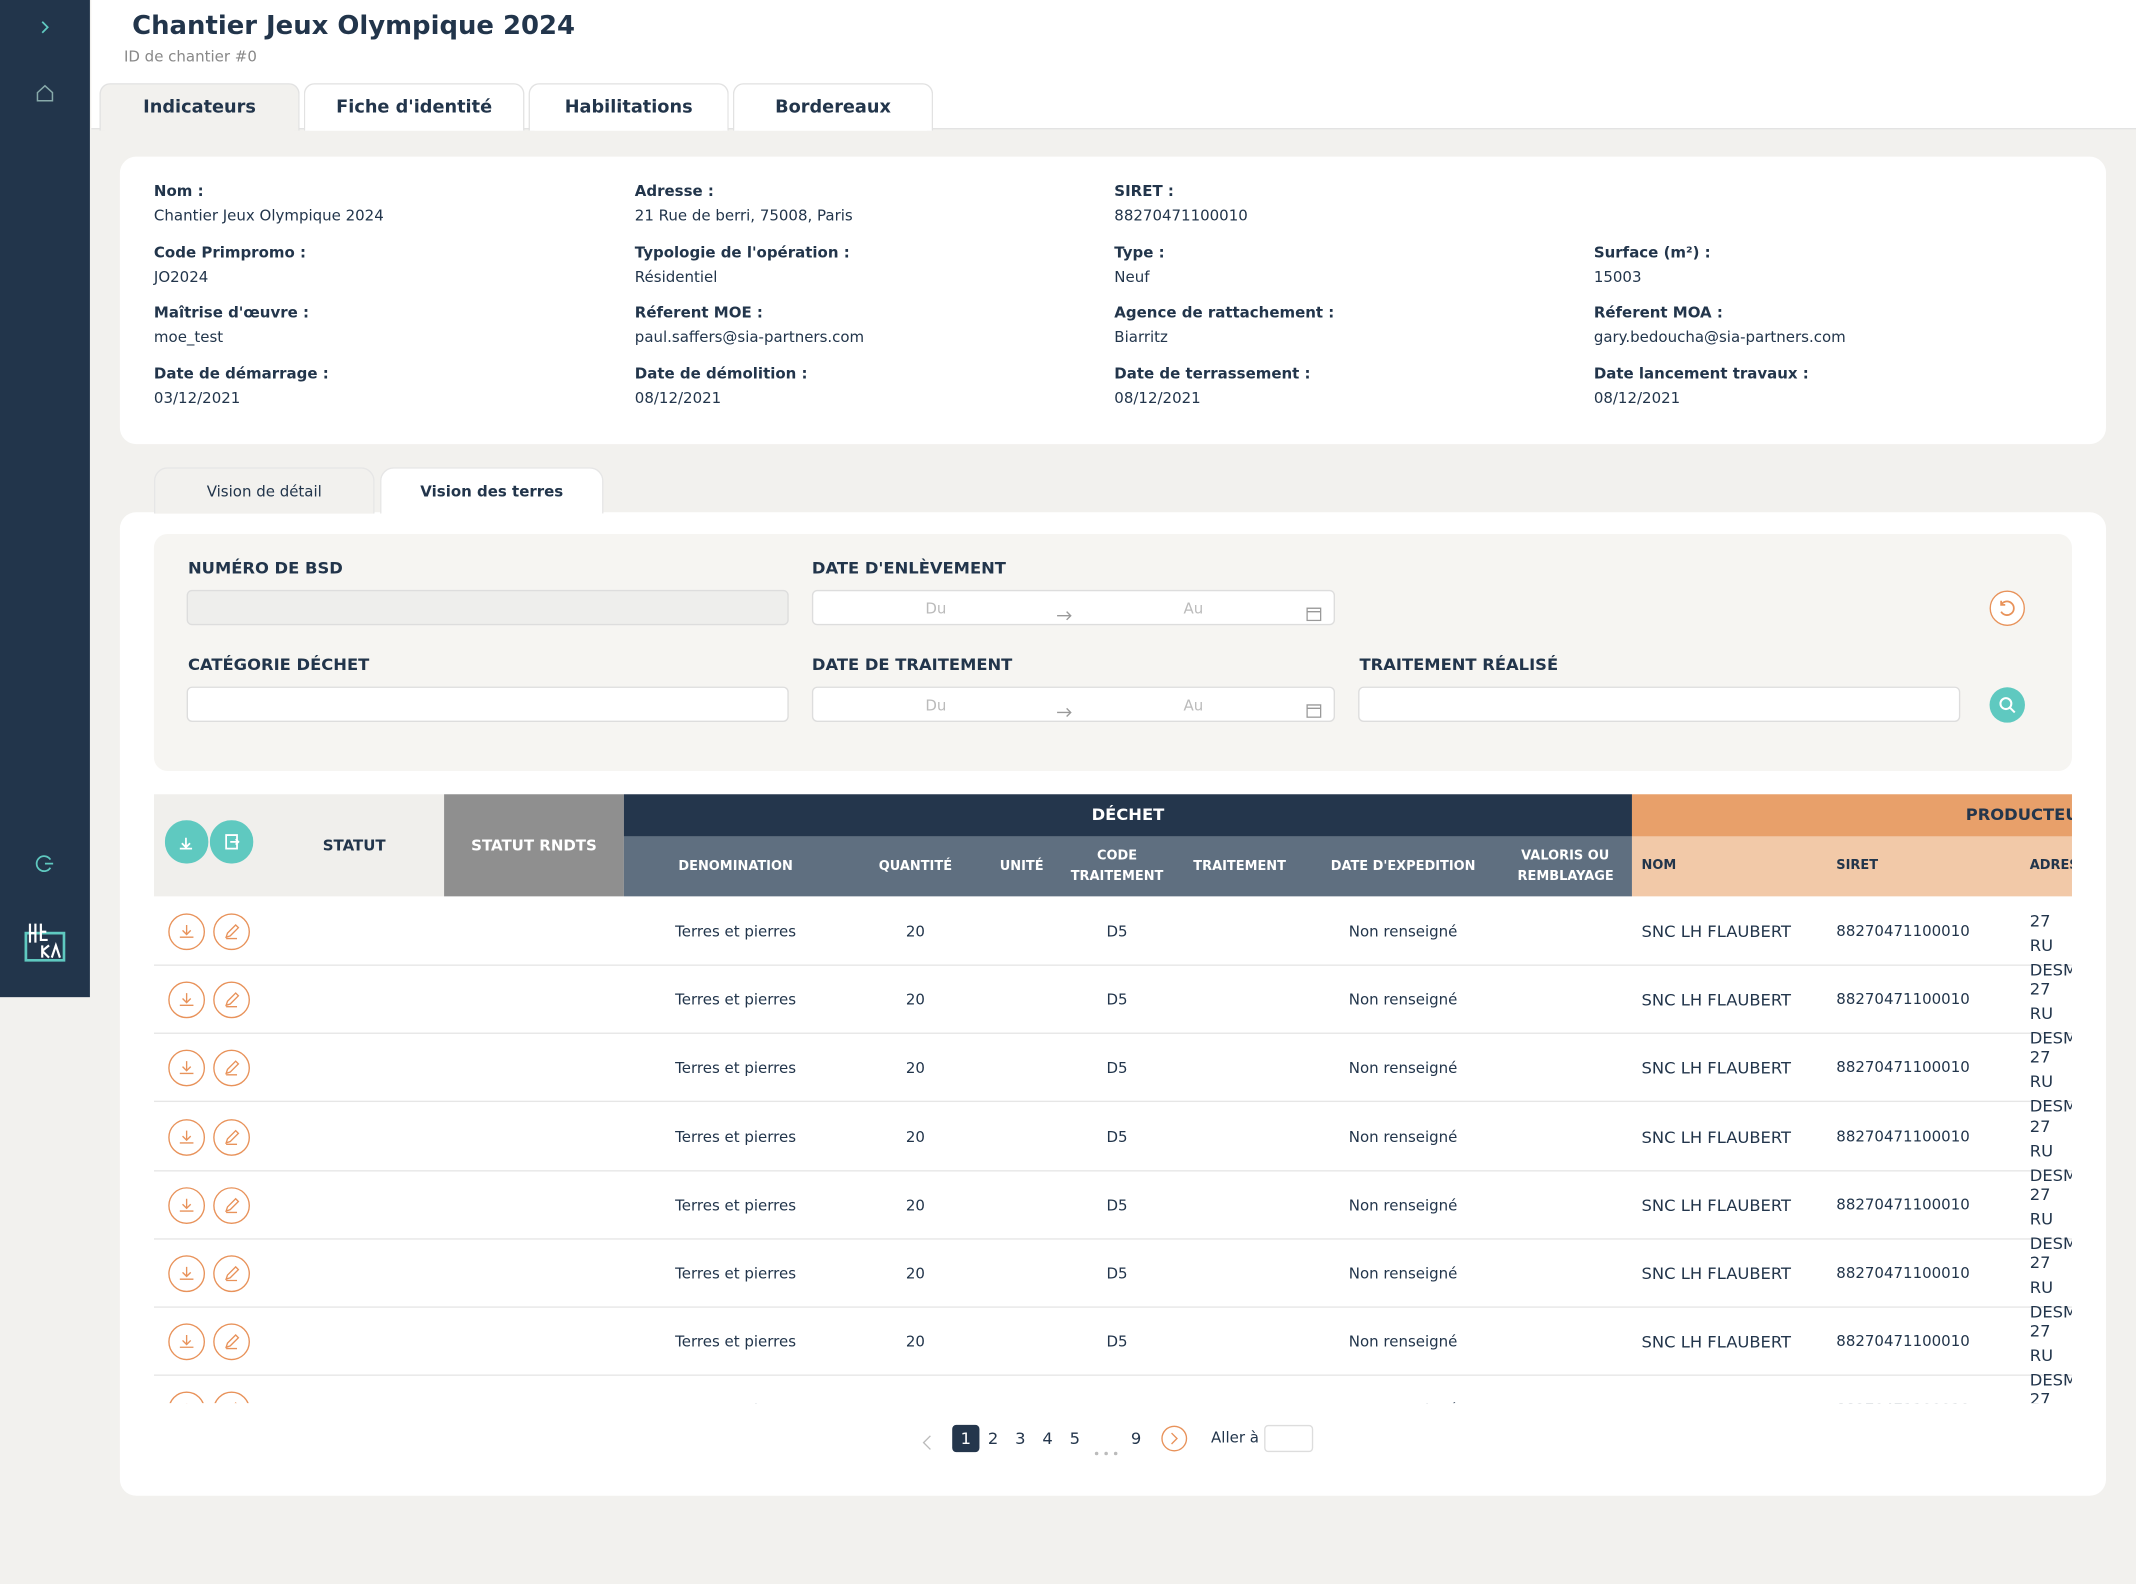  Describe the element at coordinates (241, 374) in the screenshot. I see `info-label: Date de démarrage :` at that location.